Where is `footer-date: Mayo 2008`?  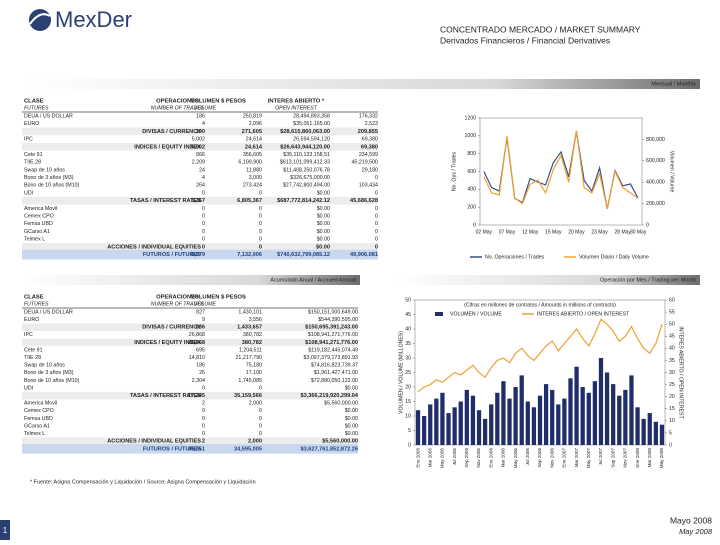 footer-date: Mayo 2008 is located at coordinates (691, 520).